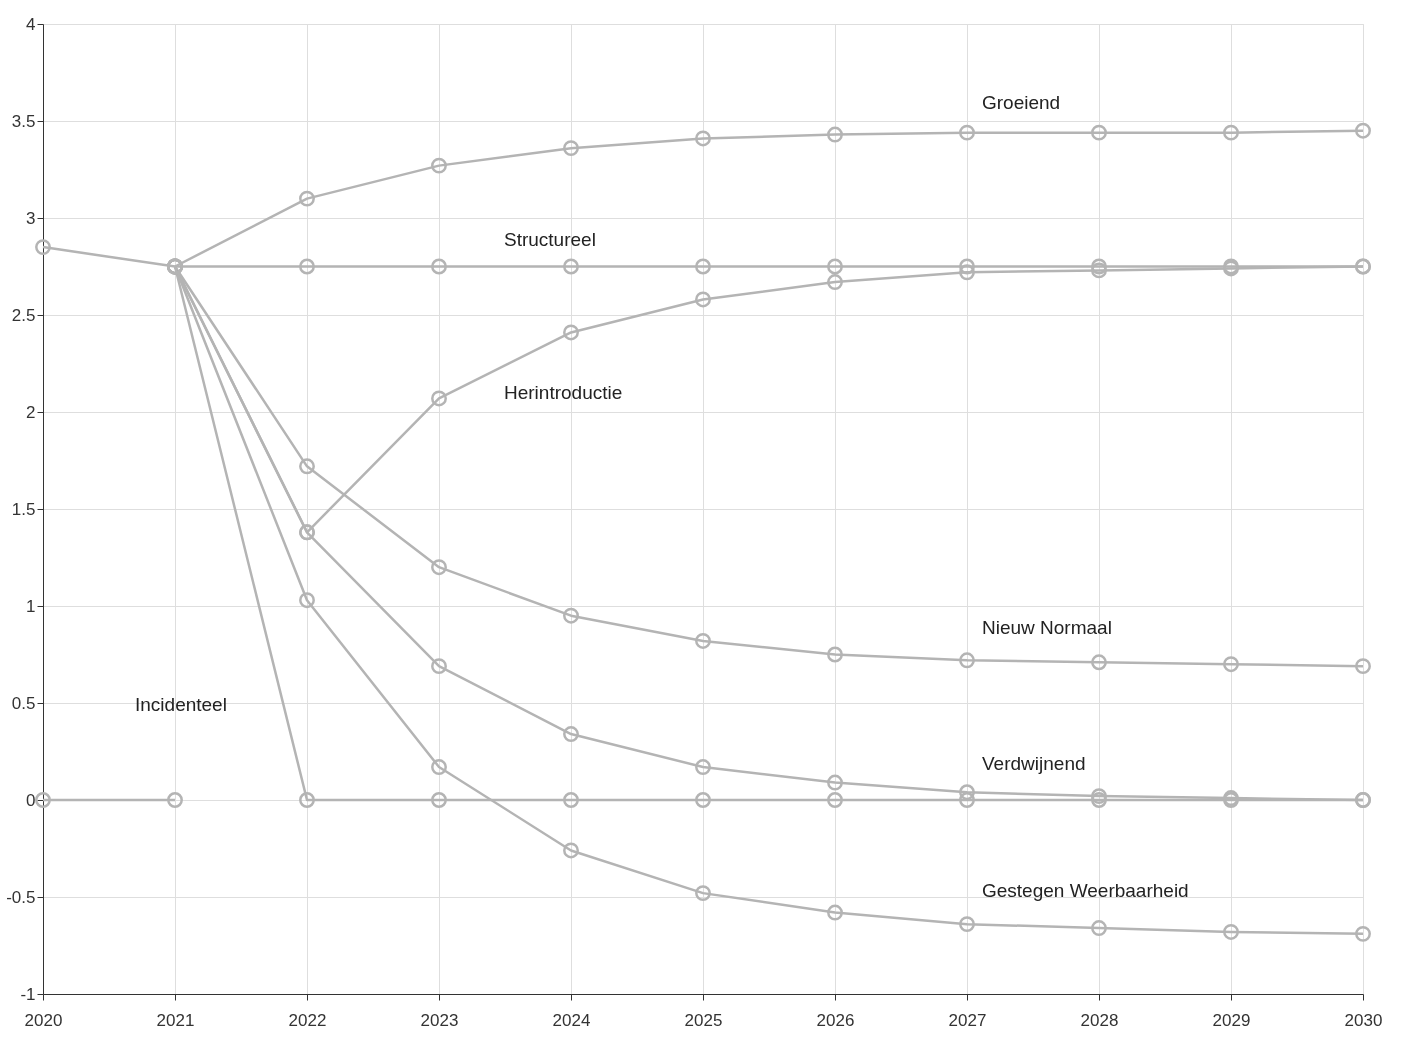 This screenshot has height=1055, width=1424. I want to click on y-tick-label: 3.5, so click(23, 121).